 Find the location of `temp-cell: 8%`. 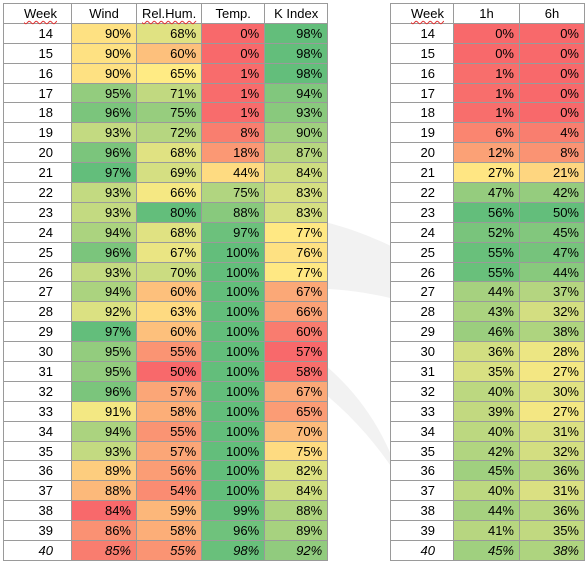

temp-cell: 8% is located at coordinates (233, 133).